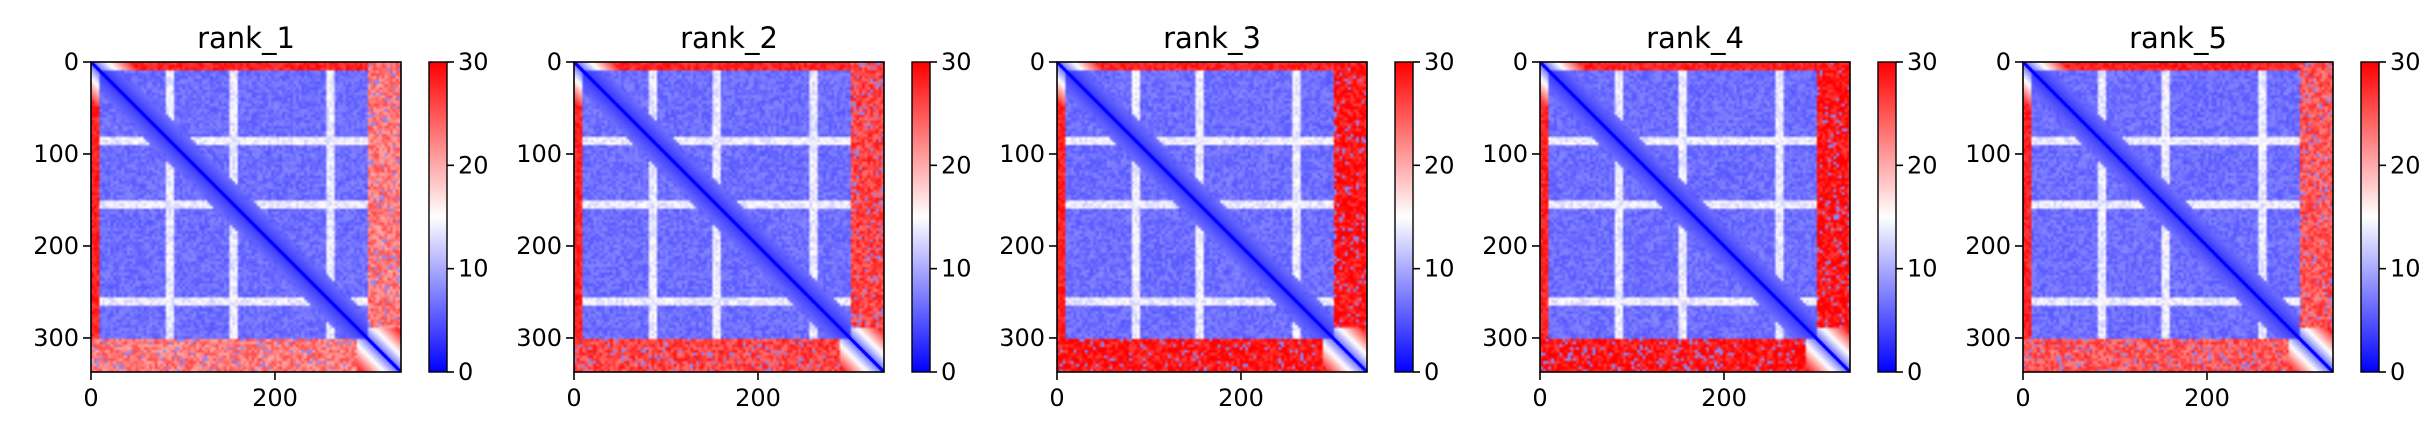 Image resolution: width=2434 pixels, height=438 pixels. Describe the element at coordinates (2178, 38) in the screenshot. I see `panel-title: rank_5` at that location.